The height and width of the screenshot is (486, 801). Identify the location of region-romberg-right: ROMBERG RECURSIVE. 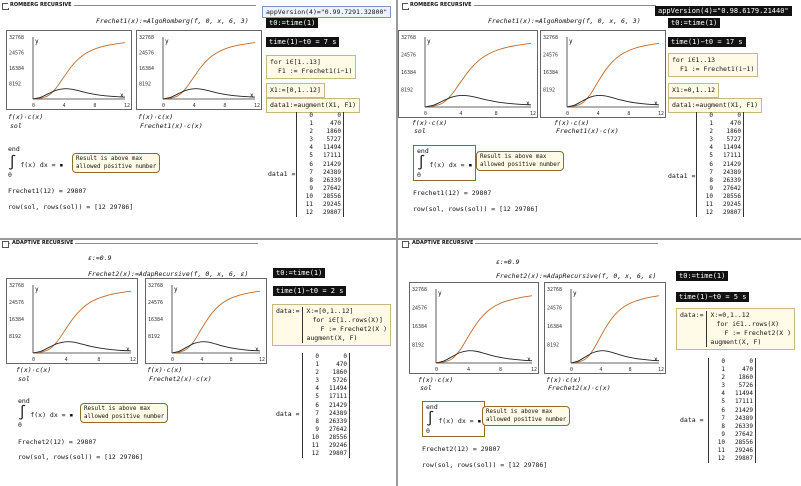
(529, 7).